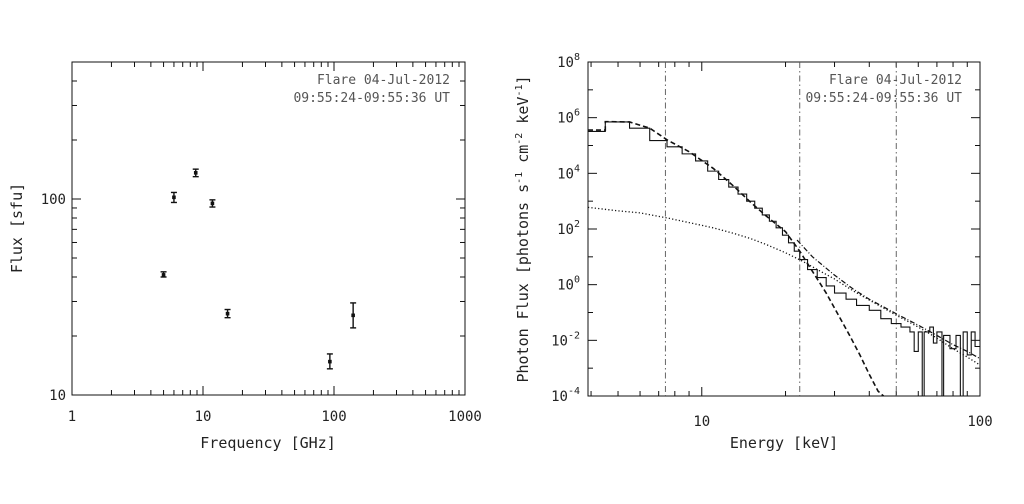 The width and height of the screenshot is (1024, 504). Describe the element at coordinates (519, 178) in the screenshot. I see `right-y-label-sup1: -1` at that location.